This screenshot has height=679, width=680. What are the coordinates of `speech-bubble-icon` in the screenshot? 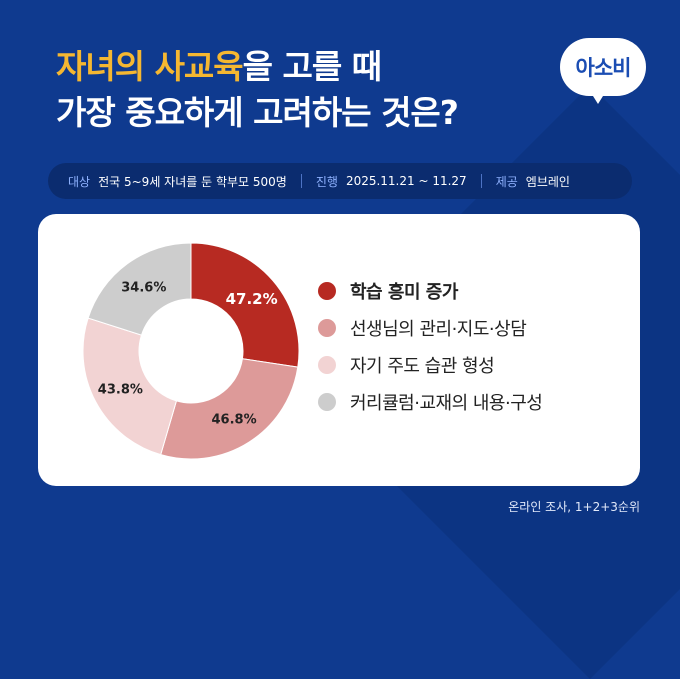 It's located at (603, 67).